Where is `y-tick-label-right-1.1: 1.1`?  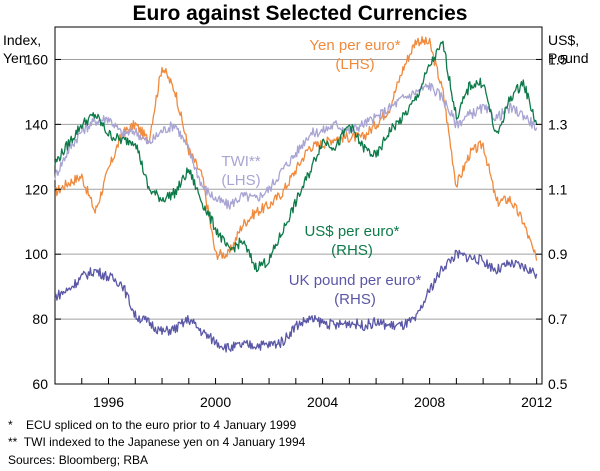 y-tick-label-right-1.1: 1.1 is located at coordinates (558, 189).